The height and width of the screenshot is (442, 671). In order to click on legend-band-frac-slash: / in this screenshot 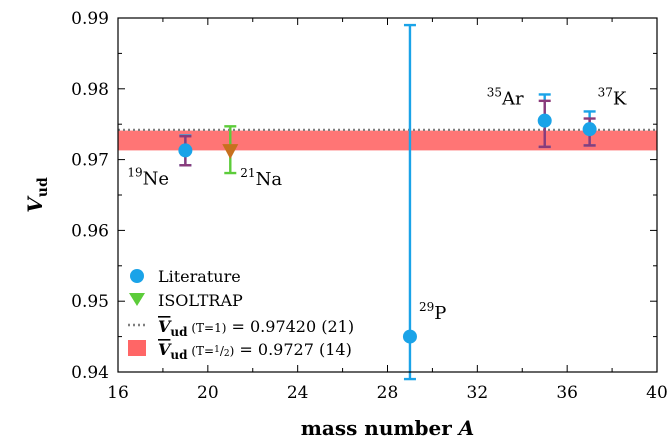, I will do `click(222, 351)`.